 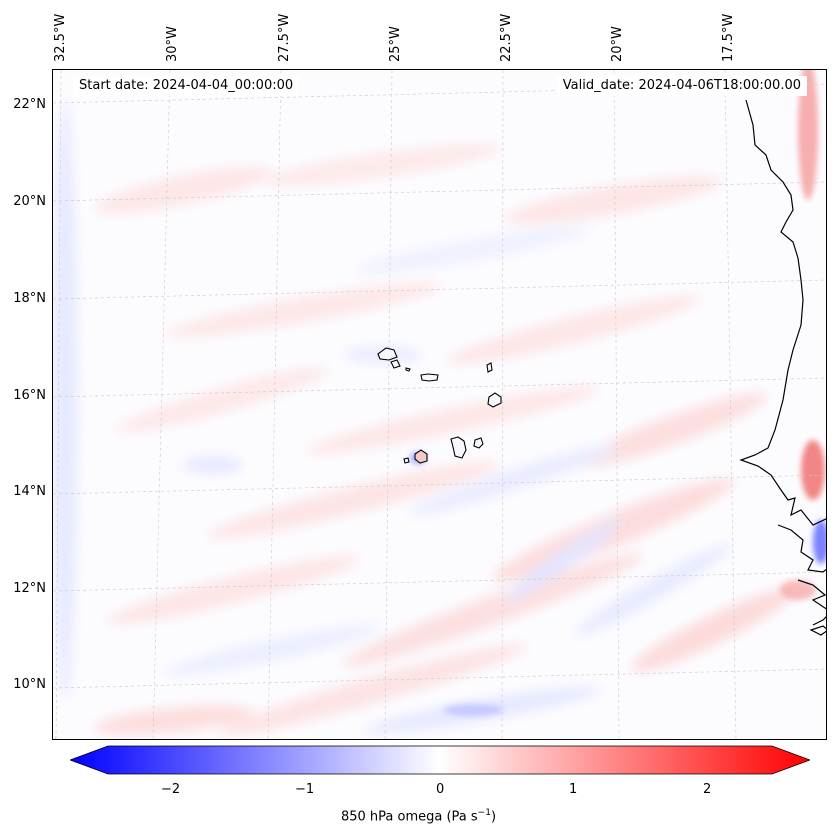 I want to click on lat-label-10n: 10°N, so click(x=29, y=684).